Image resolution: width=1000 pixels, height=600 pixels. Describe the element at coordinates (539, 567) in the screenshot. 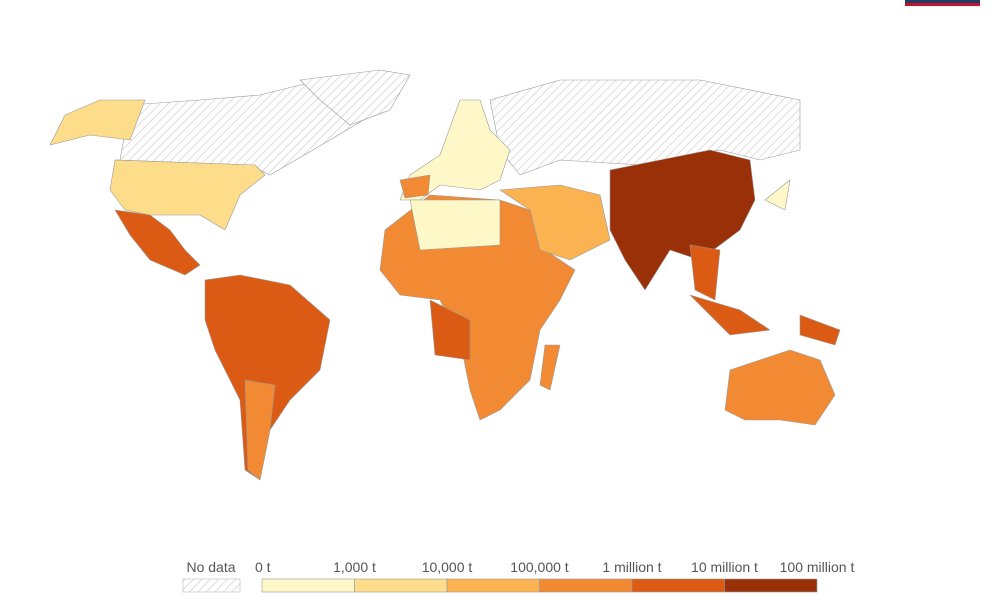

I see `legend-label: 100,000 t` at that location.